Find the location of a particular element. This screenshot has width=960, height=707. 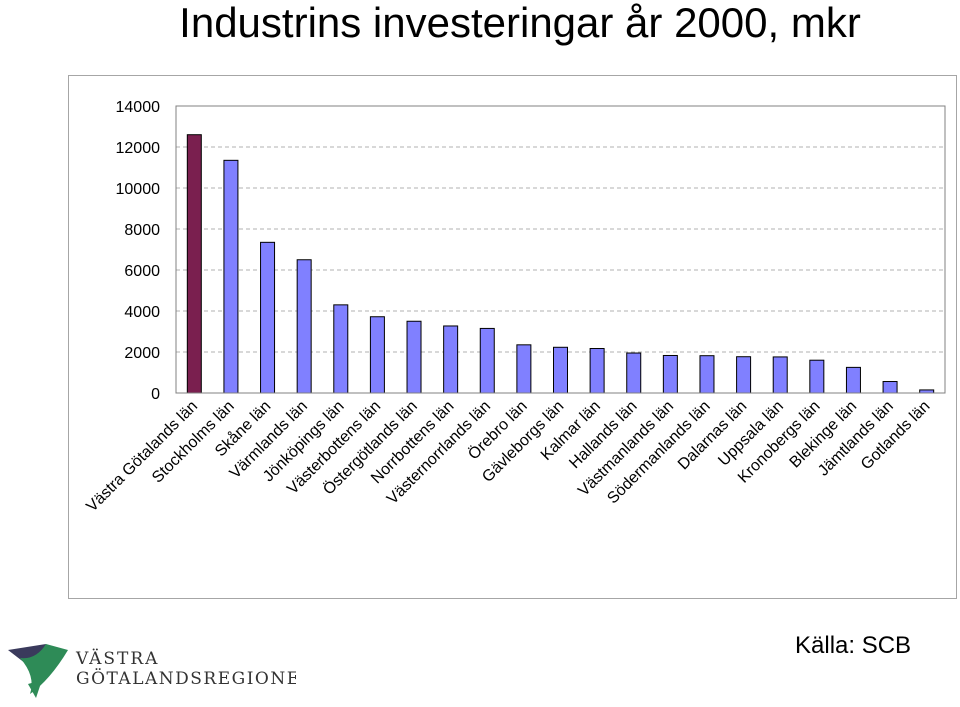

y-tick-label: 2000 is located at coordinates (142, 353).